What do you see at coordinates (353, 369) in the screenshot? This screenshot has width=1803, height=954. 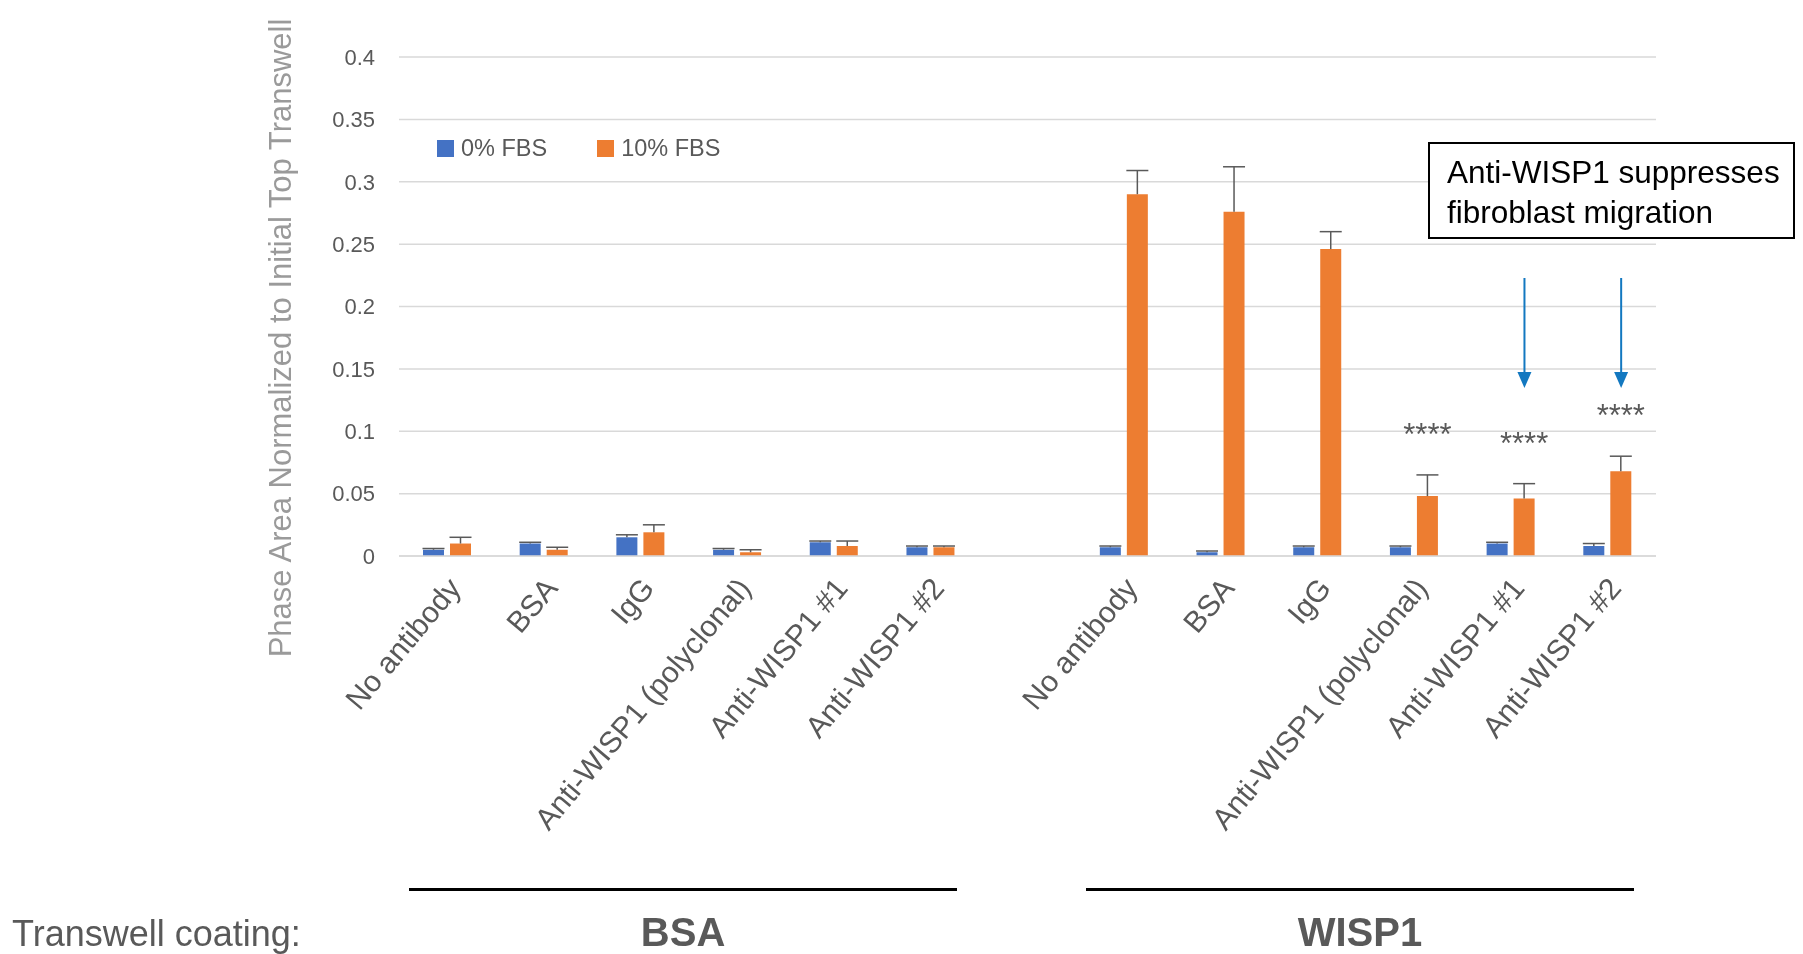 I see `y-tick-label: 0.15` at bounding box center [353, 369].